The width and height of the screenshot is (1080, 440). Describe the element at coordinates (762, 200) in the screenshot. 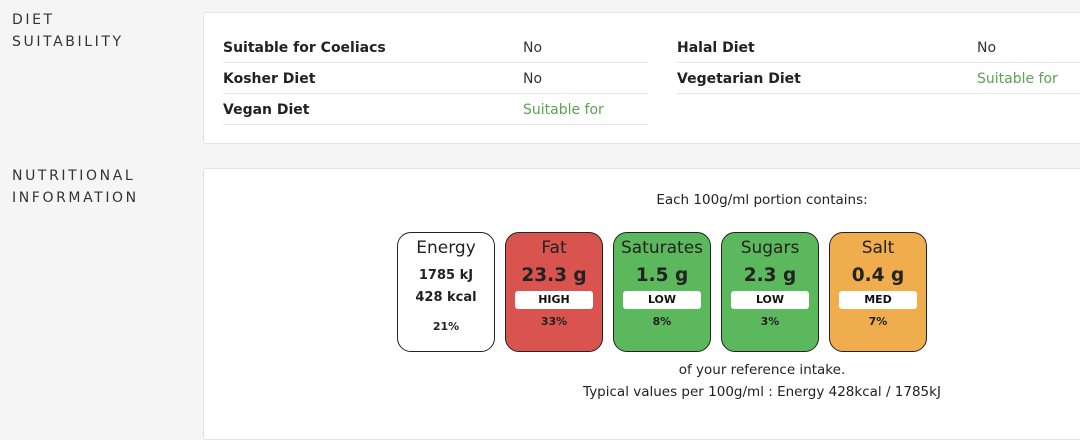

I see `portion-text: Each 100g/ml portion contains:` at that location.